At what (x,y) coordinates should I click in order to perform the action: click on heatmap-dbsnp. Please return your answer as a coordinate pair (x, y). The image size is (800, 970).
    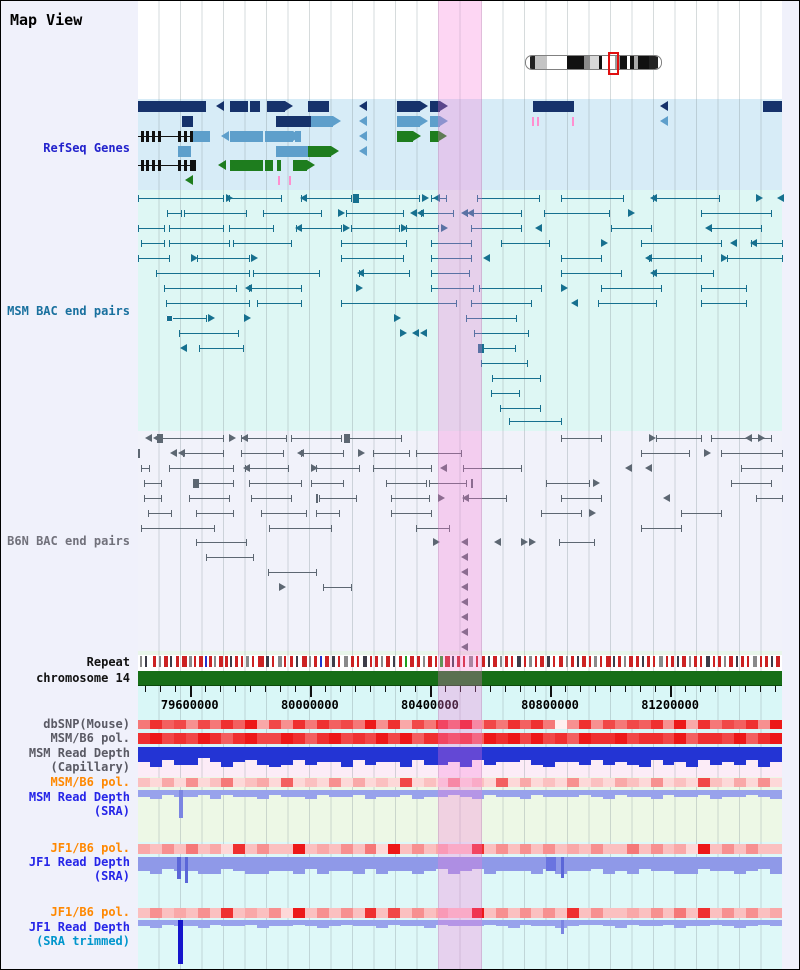
    Looking at the image, I should click on (460, 724).